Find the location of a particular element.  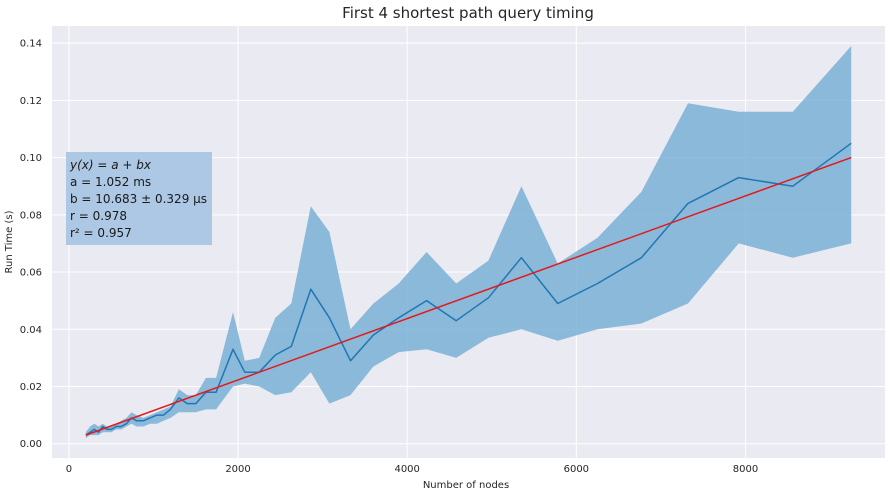

y-tick-label: 0.14 is located at coordinates (31, 44).